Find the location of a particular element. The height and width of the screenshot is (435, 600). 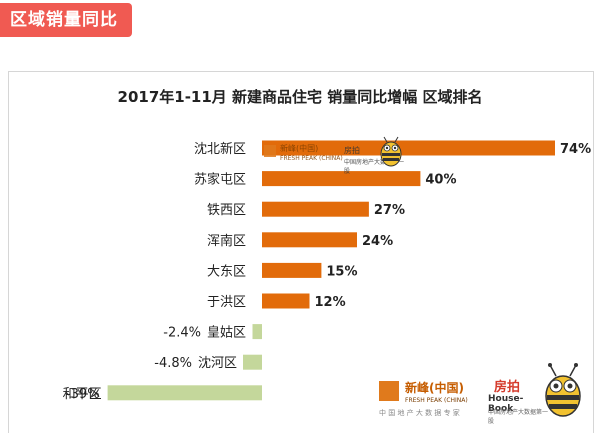

watermark-top-partner: 房拍 is located at coordinates (352, 150).